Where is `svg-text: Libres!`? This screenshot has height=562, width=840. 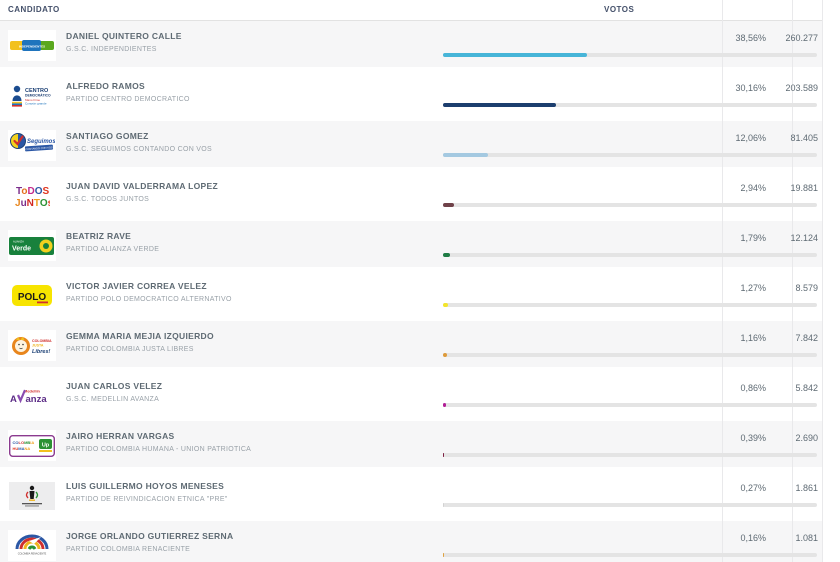 svg-text: Libres! is located at coordinates (41, 352).